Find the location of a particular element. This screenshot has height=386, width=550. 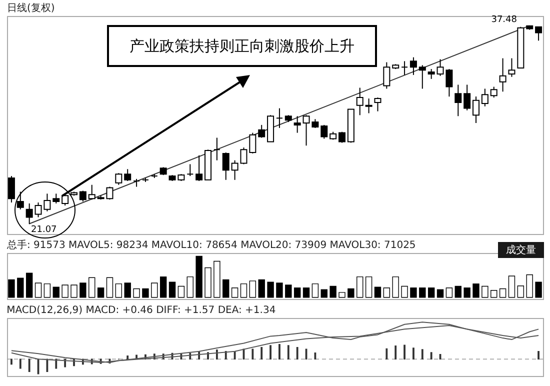

chart-title: MACD(12,26,9) MACD: +0.46 DIFF: +1.57 DEA: +1.34 is located at coordinates (141, 310).